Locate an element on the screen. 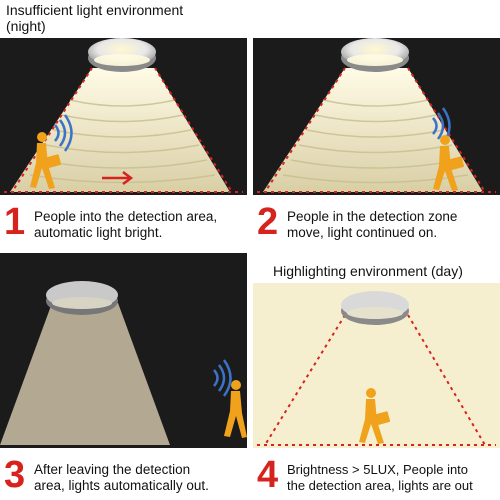  caption-line: automatic light bright. is located at coordinates (98, 232).